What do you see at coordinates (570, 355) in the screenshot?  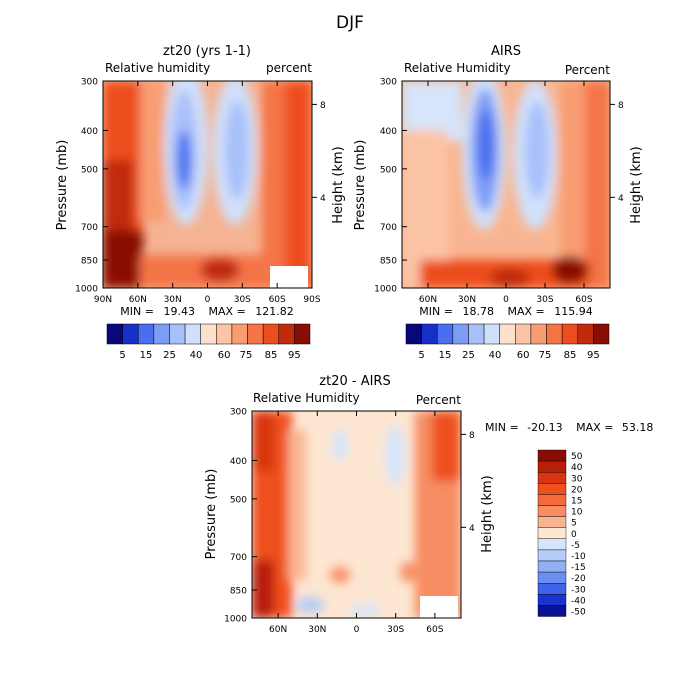 I see `colorbar-label: 85` at bounding box center [570, 355].